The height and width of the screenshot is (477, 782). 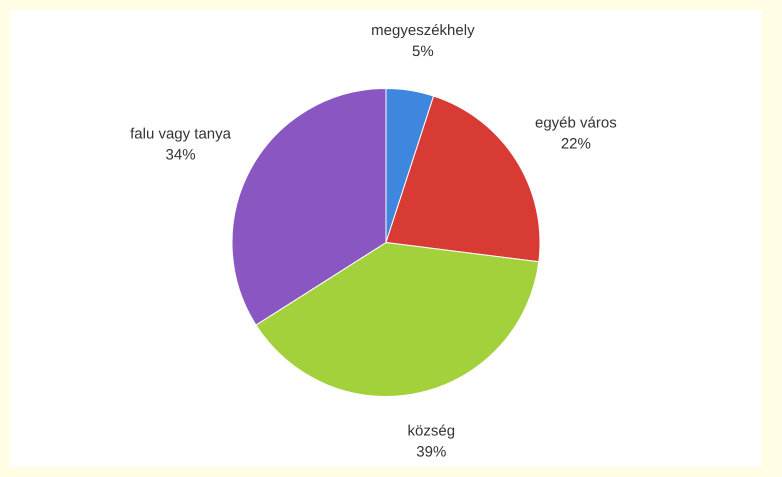 I want to click on data-label: 22%, so click(x=575, y=143).